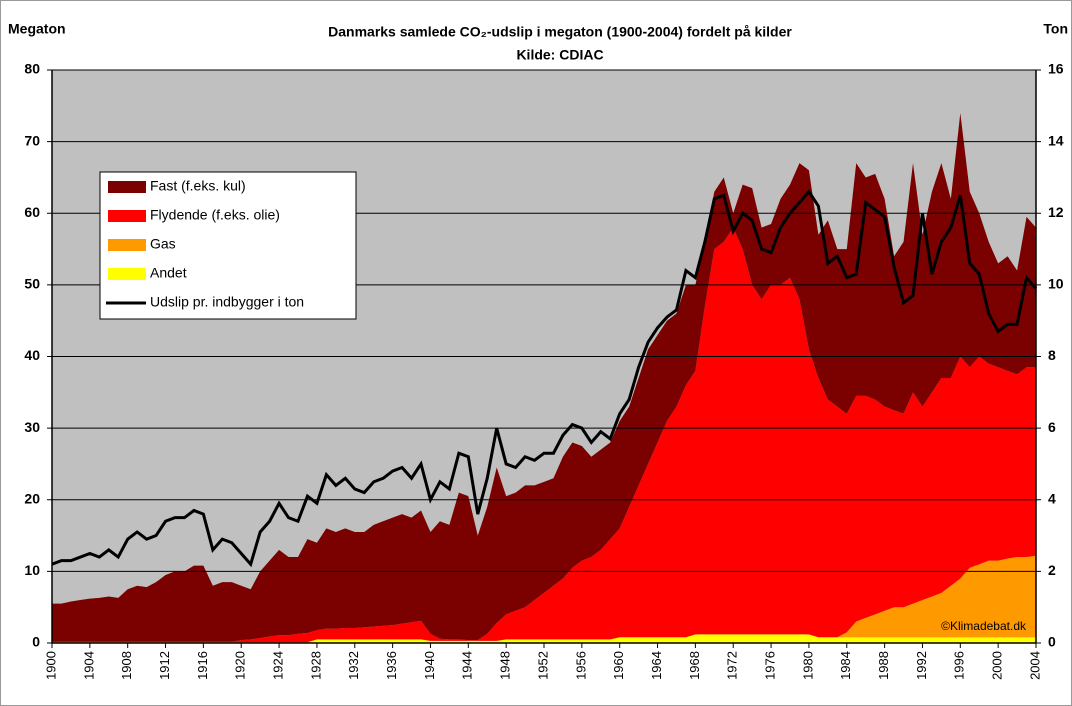  I want to click on y-tick-label: 0, so click(36, 642).